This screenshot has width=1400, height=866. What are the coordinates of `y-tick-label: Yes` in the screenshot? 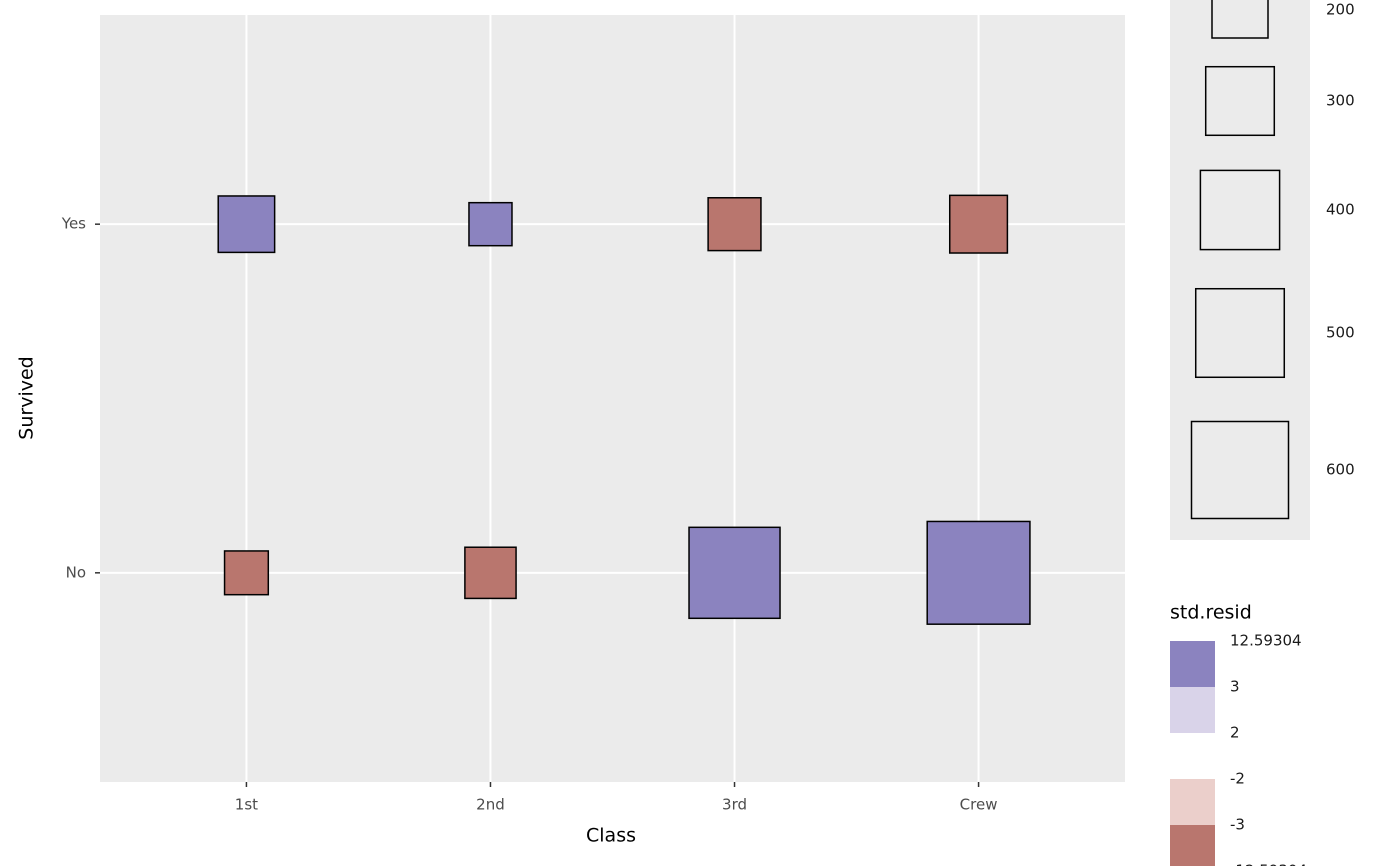 It's located at (73, 224).